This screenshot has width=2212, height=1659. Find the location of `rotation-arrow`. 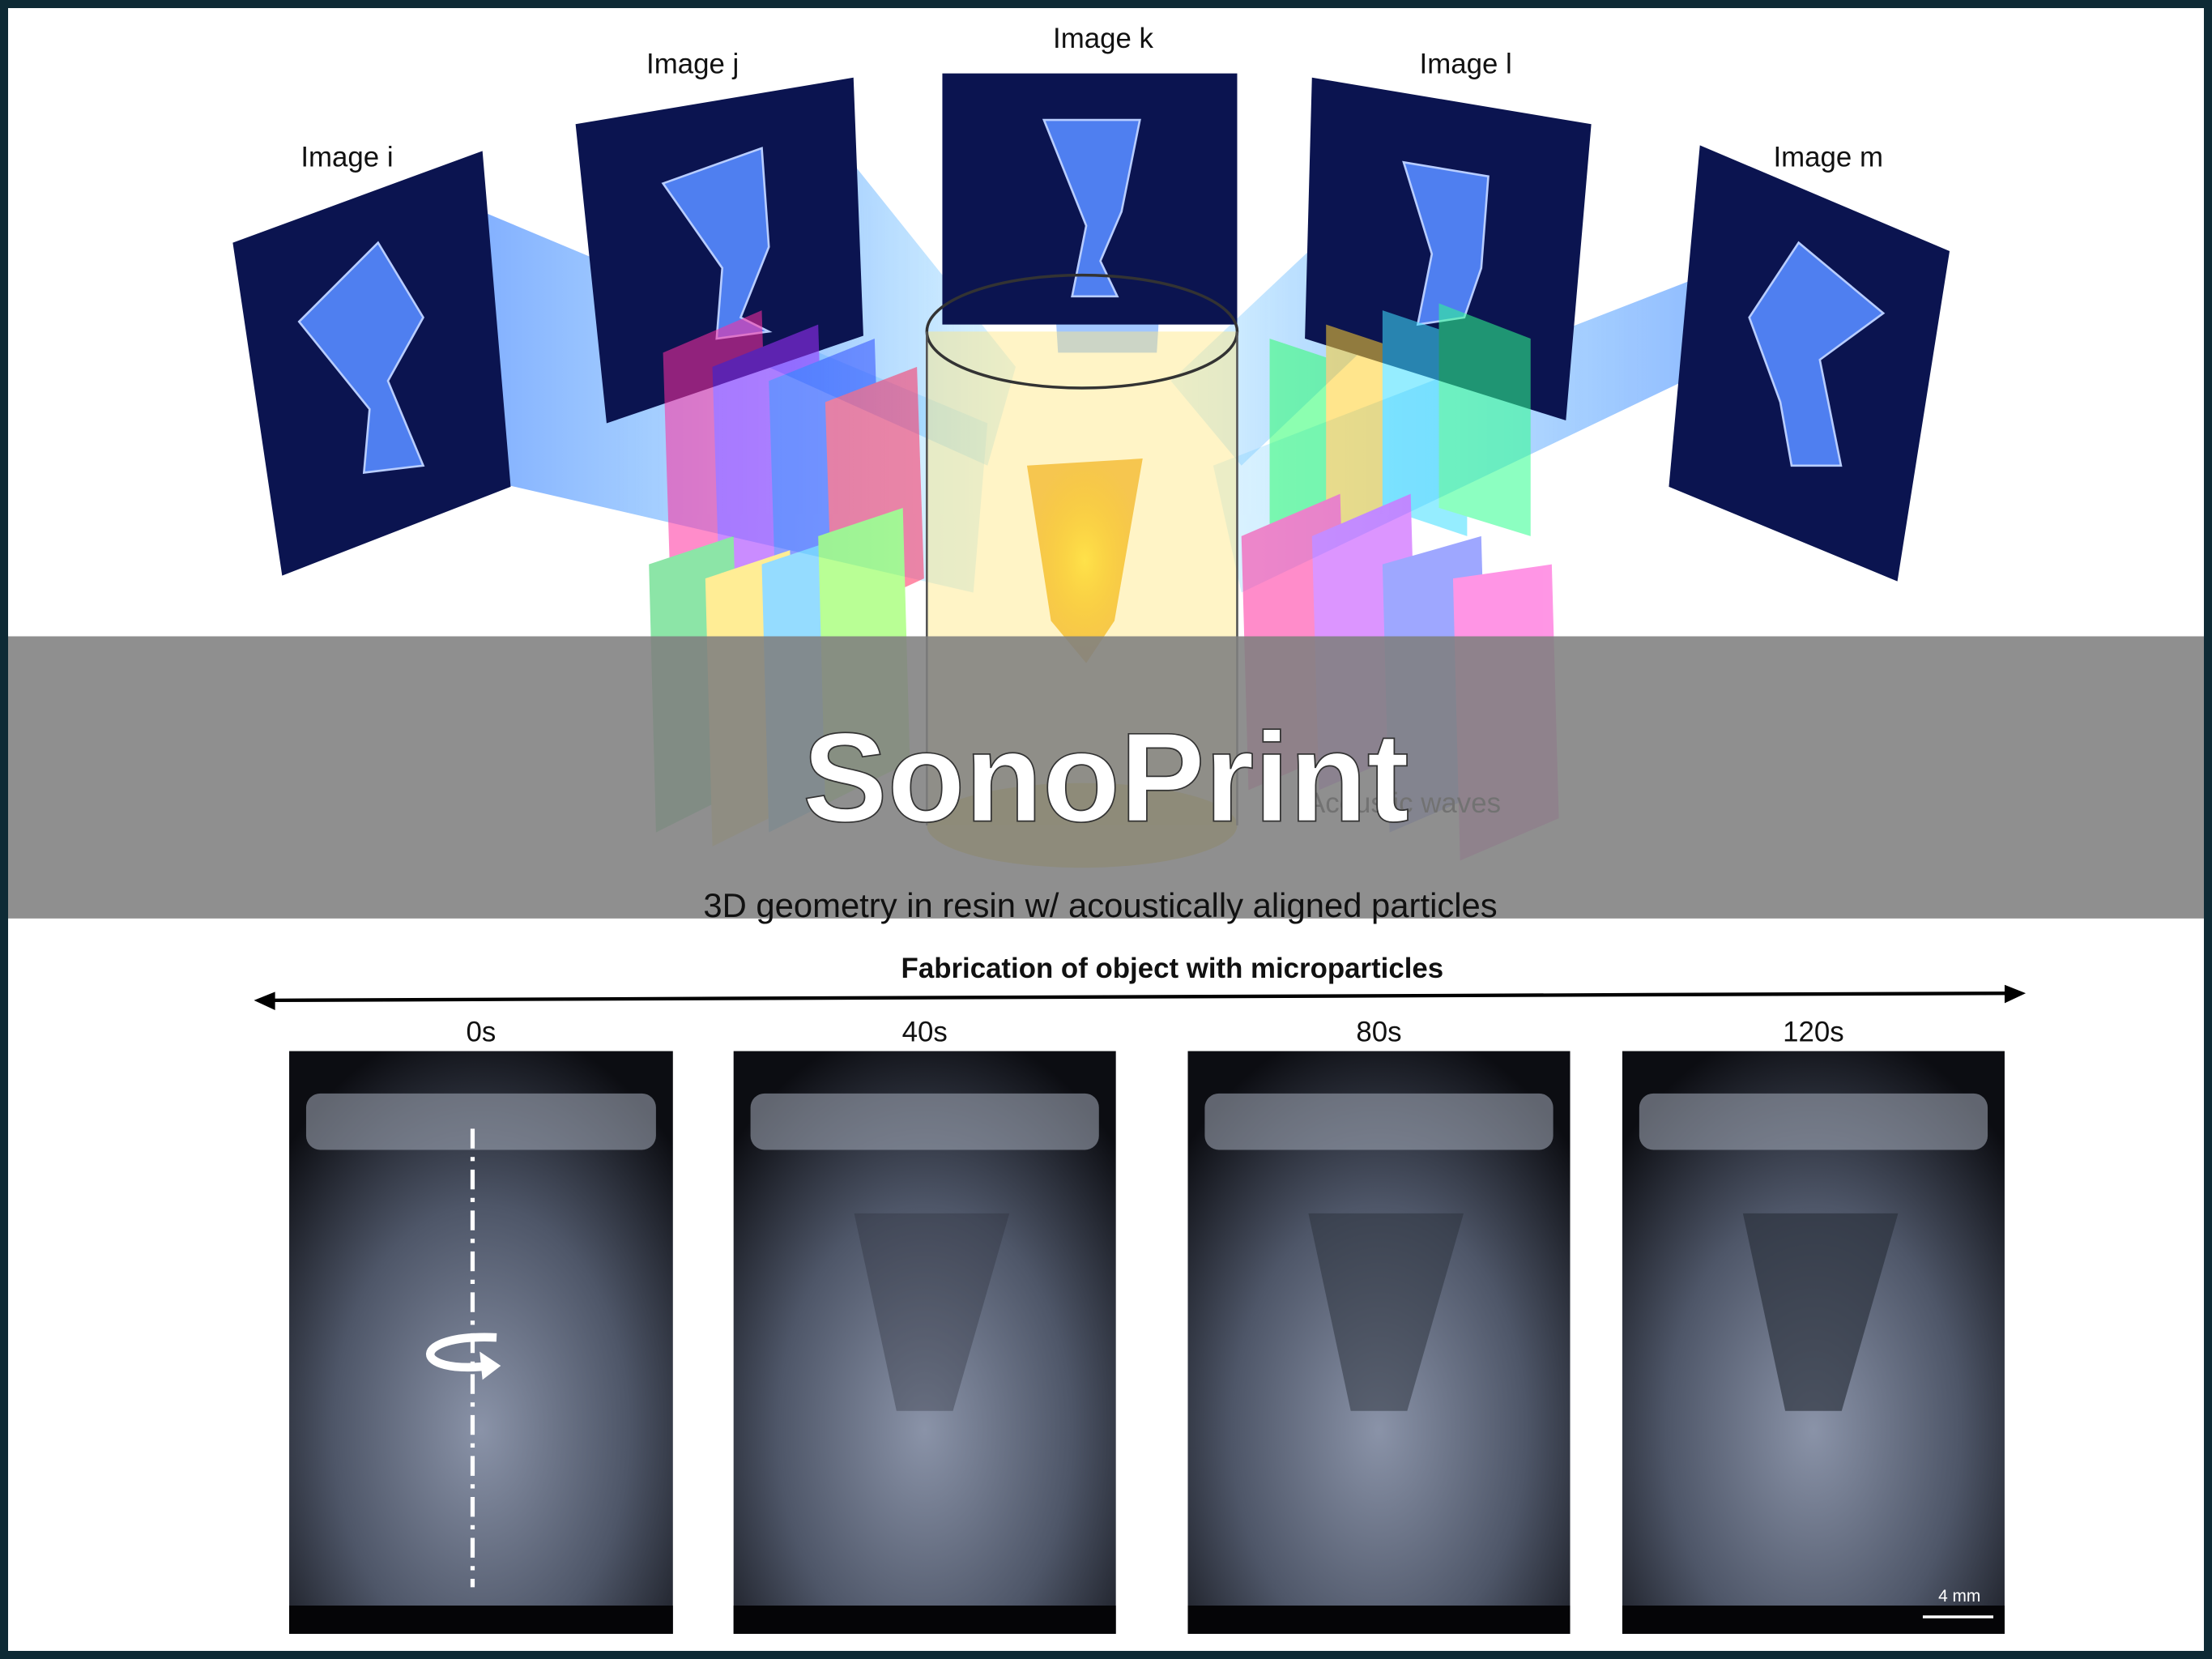

rotation-arrow is located at coordinates (461, 1352).